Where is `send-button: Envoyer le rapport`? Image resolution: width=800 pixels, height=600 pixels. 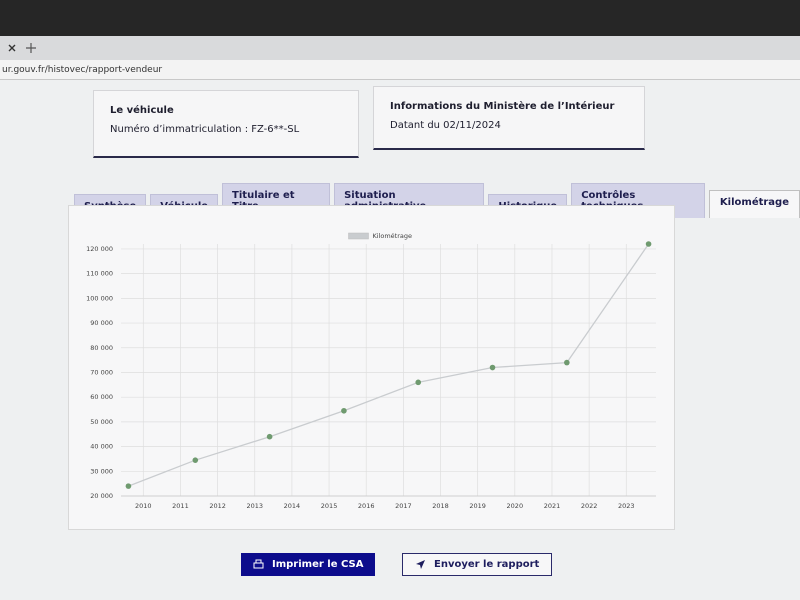 send-button: Envoyer le rapport is located at coordinates (477, 564).